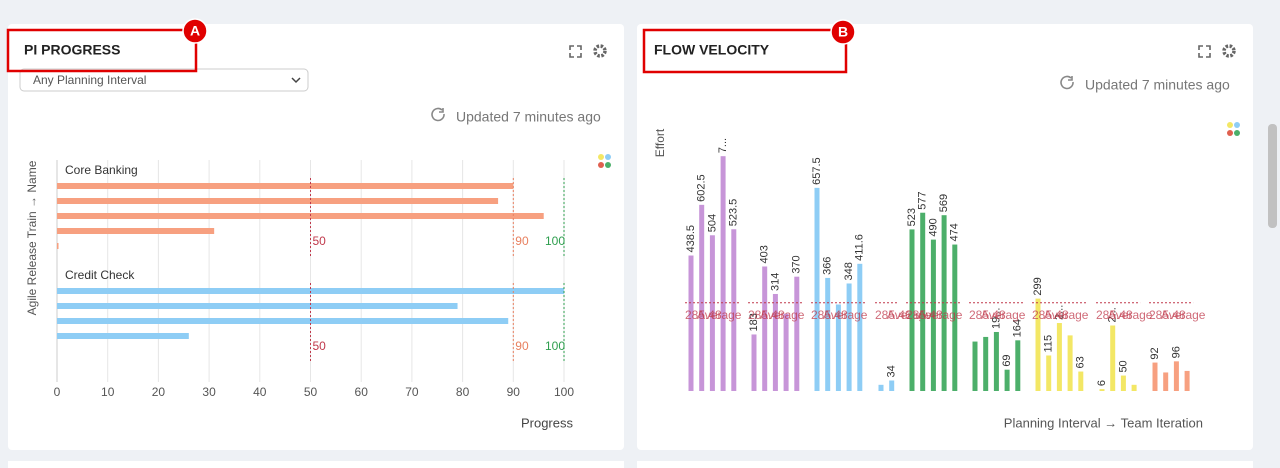  I want to click on reference-label: 100, so click(555, 241).